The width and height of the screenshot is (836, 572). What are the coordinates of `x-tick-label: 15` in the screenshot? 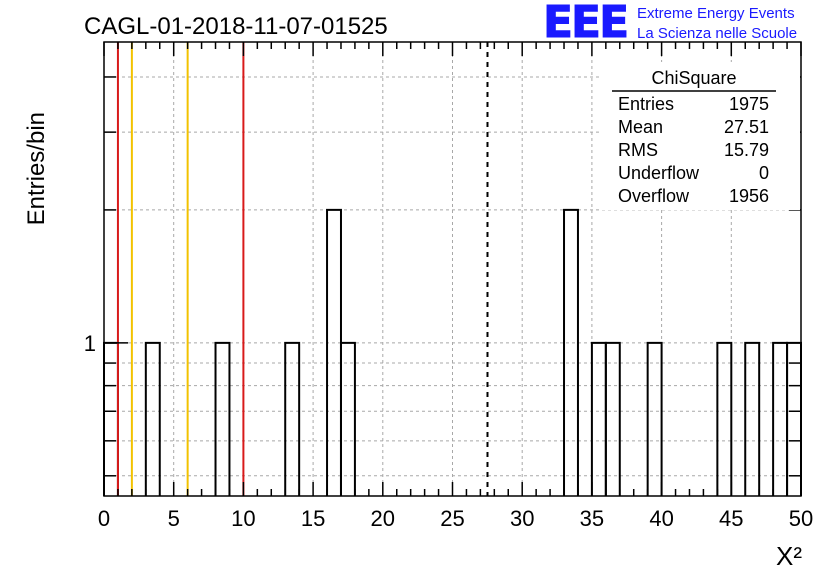 It's located at (313, 518).